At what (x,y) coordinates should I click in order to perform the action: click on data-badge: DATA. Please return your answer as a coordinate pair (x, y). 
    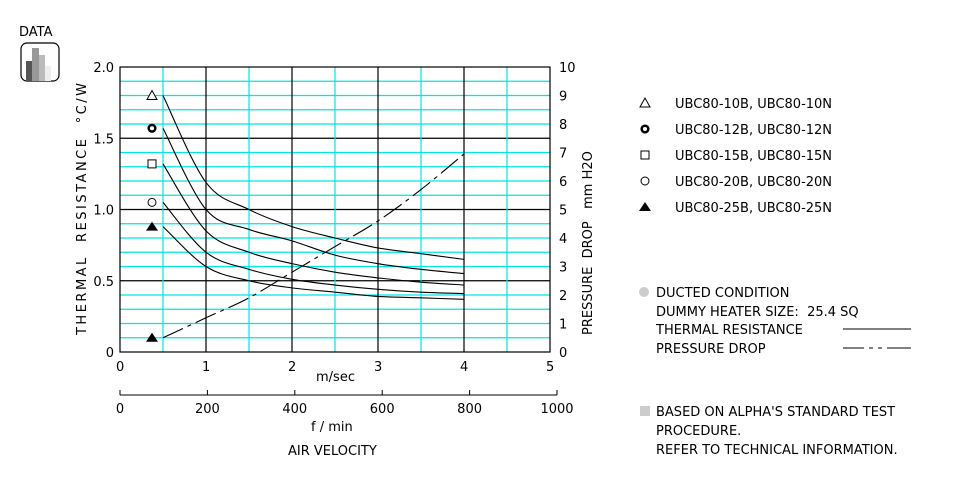
    Looking at the image, I should click on (39, 53).